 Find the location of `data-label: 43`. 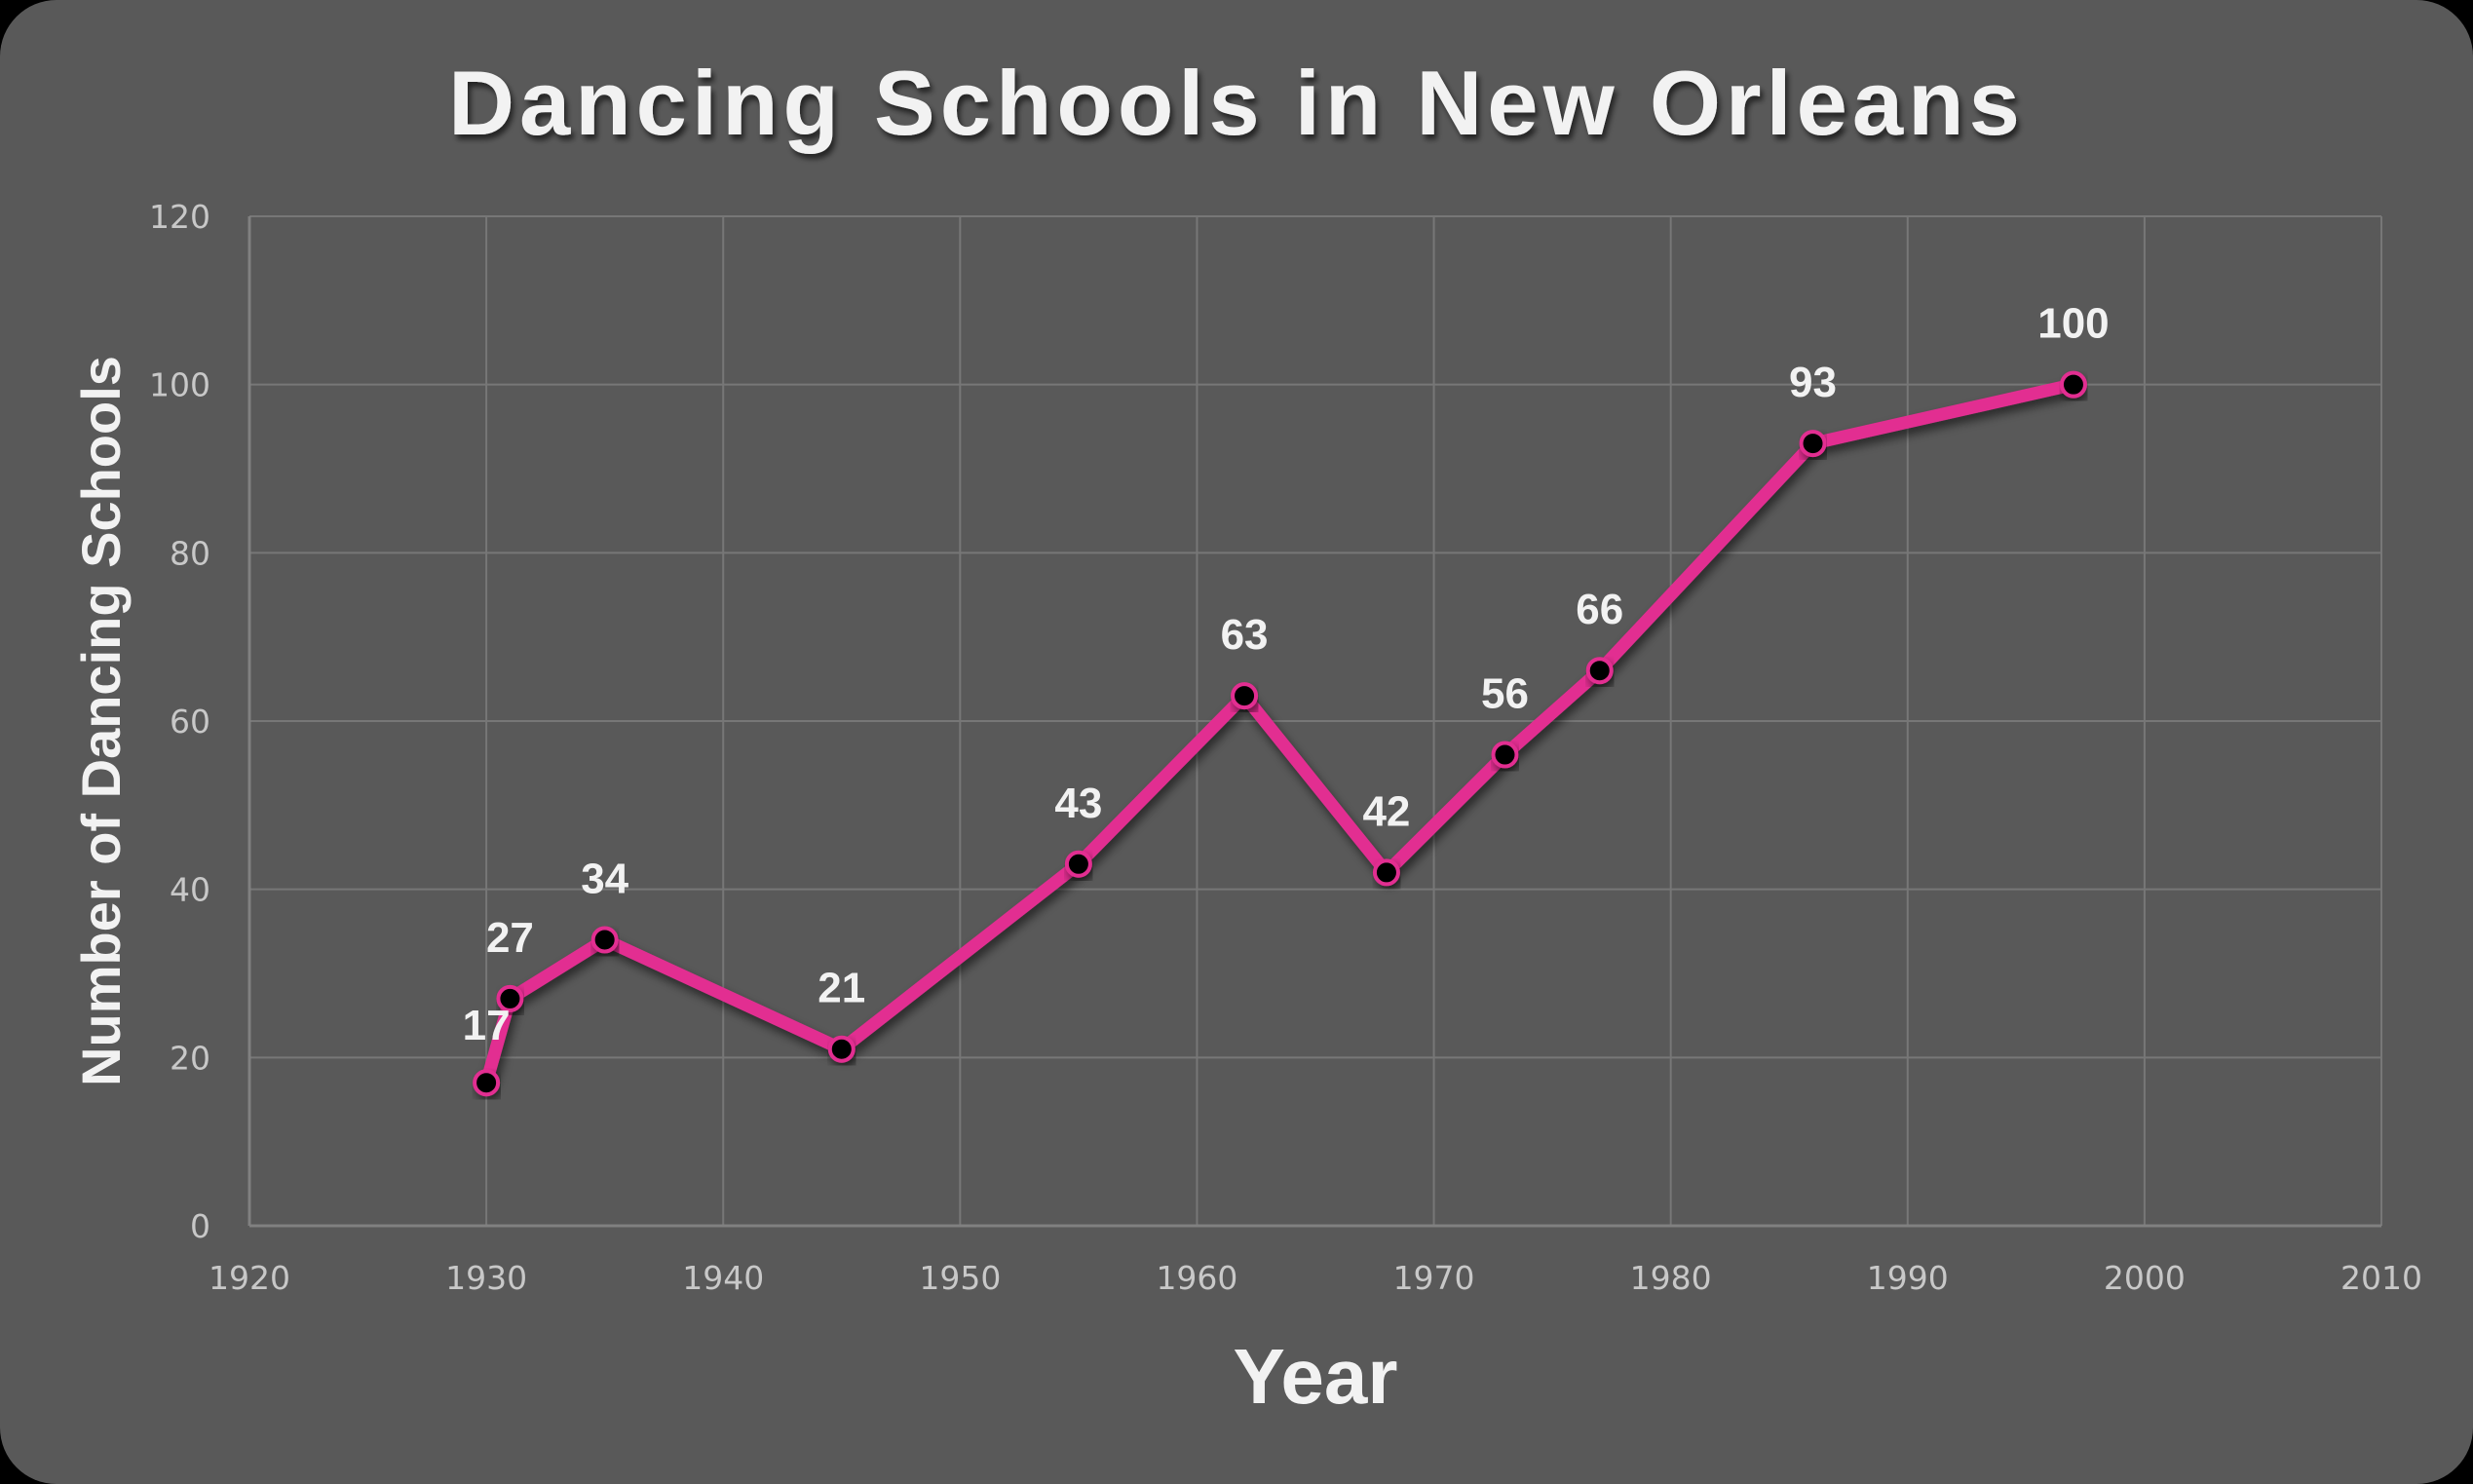

data-label: 43 is located at coordinates (1078, 804).